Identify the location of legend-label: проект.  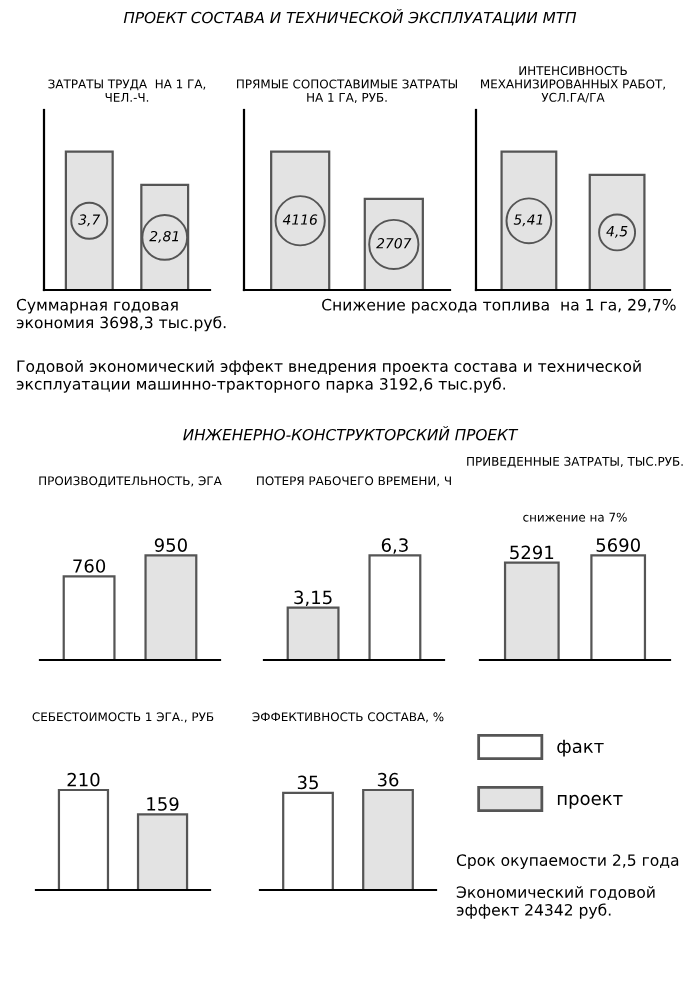
(590, 801).